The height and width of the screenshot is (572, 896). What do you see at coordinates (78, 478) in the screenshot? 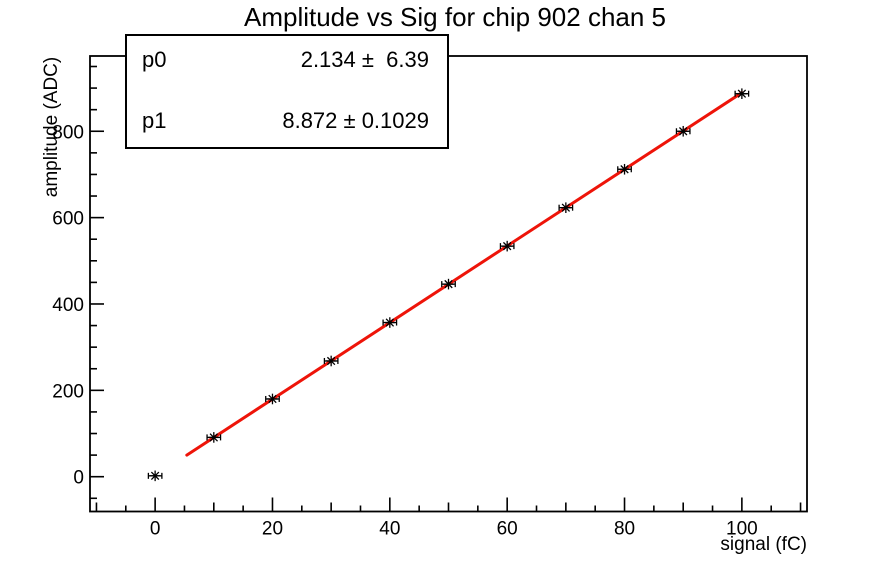
I see `y-tick-label: 0` at bounding box center [78, 478].